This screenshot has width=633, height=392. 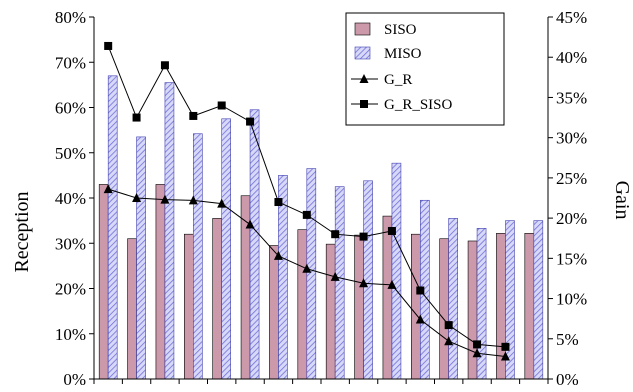 What do you see at coordinates (70, 334) in the screenshot?
I see `y-tick-label-left: 10%` at bounding box center [70, 334].